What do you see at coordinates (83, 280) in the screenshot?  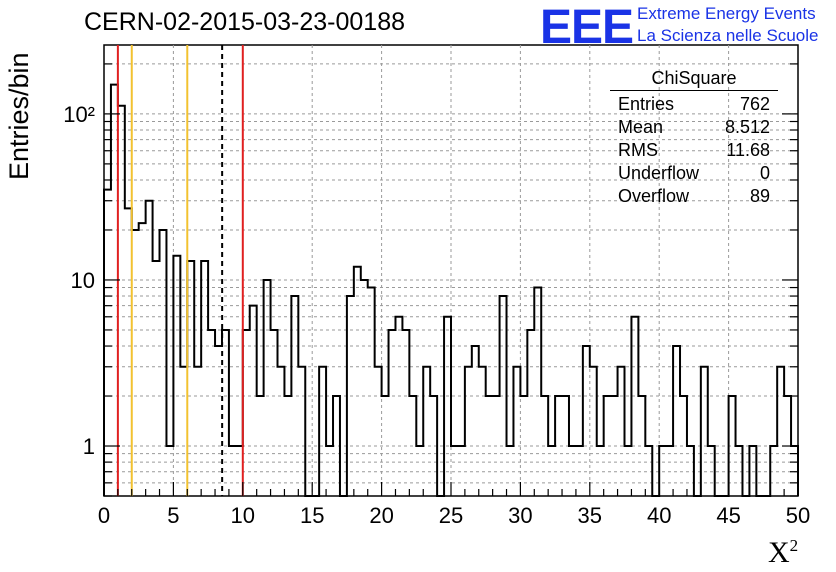 I see `y-tick-label: 10` at bounding box center [83, 280].